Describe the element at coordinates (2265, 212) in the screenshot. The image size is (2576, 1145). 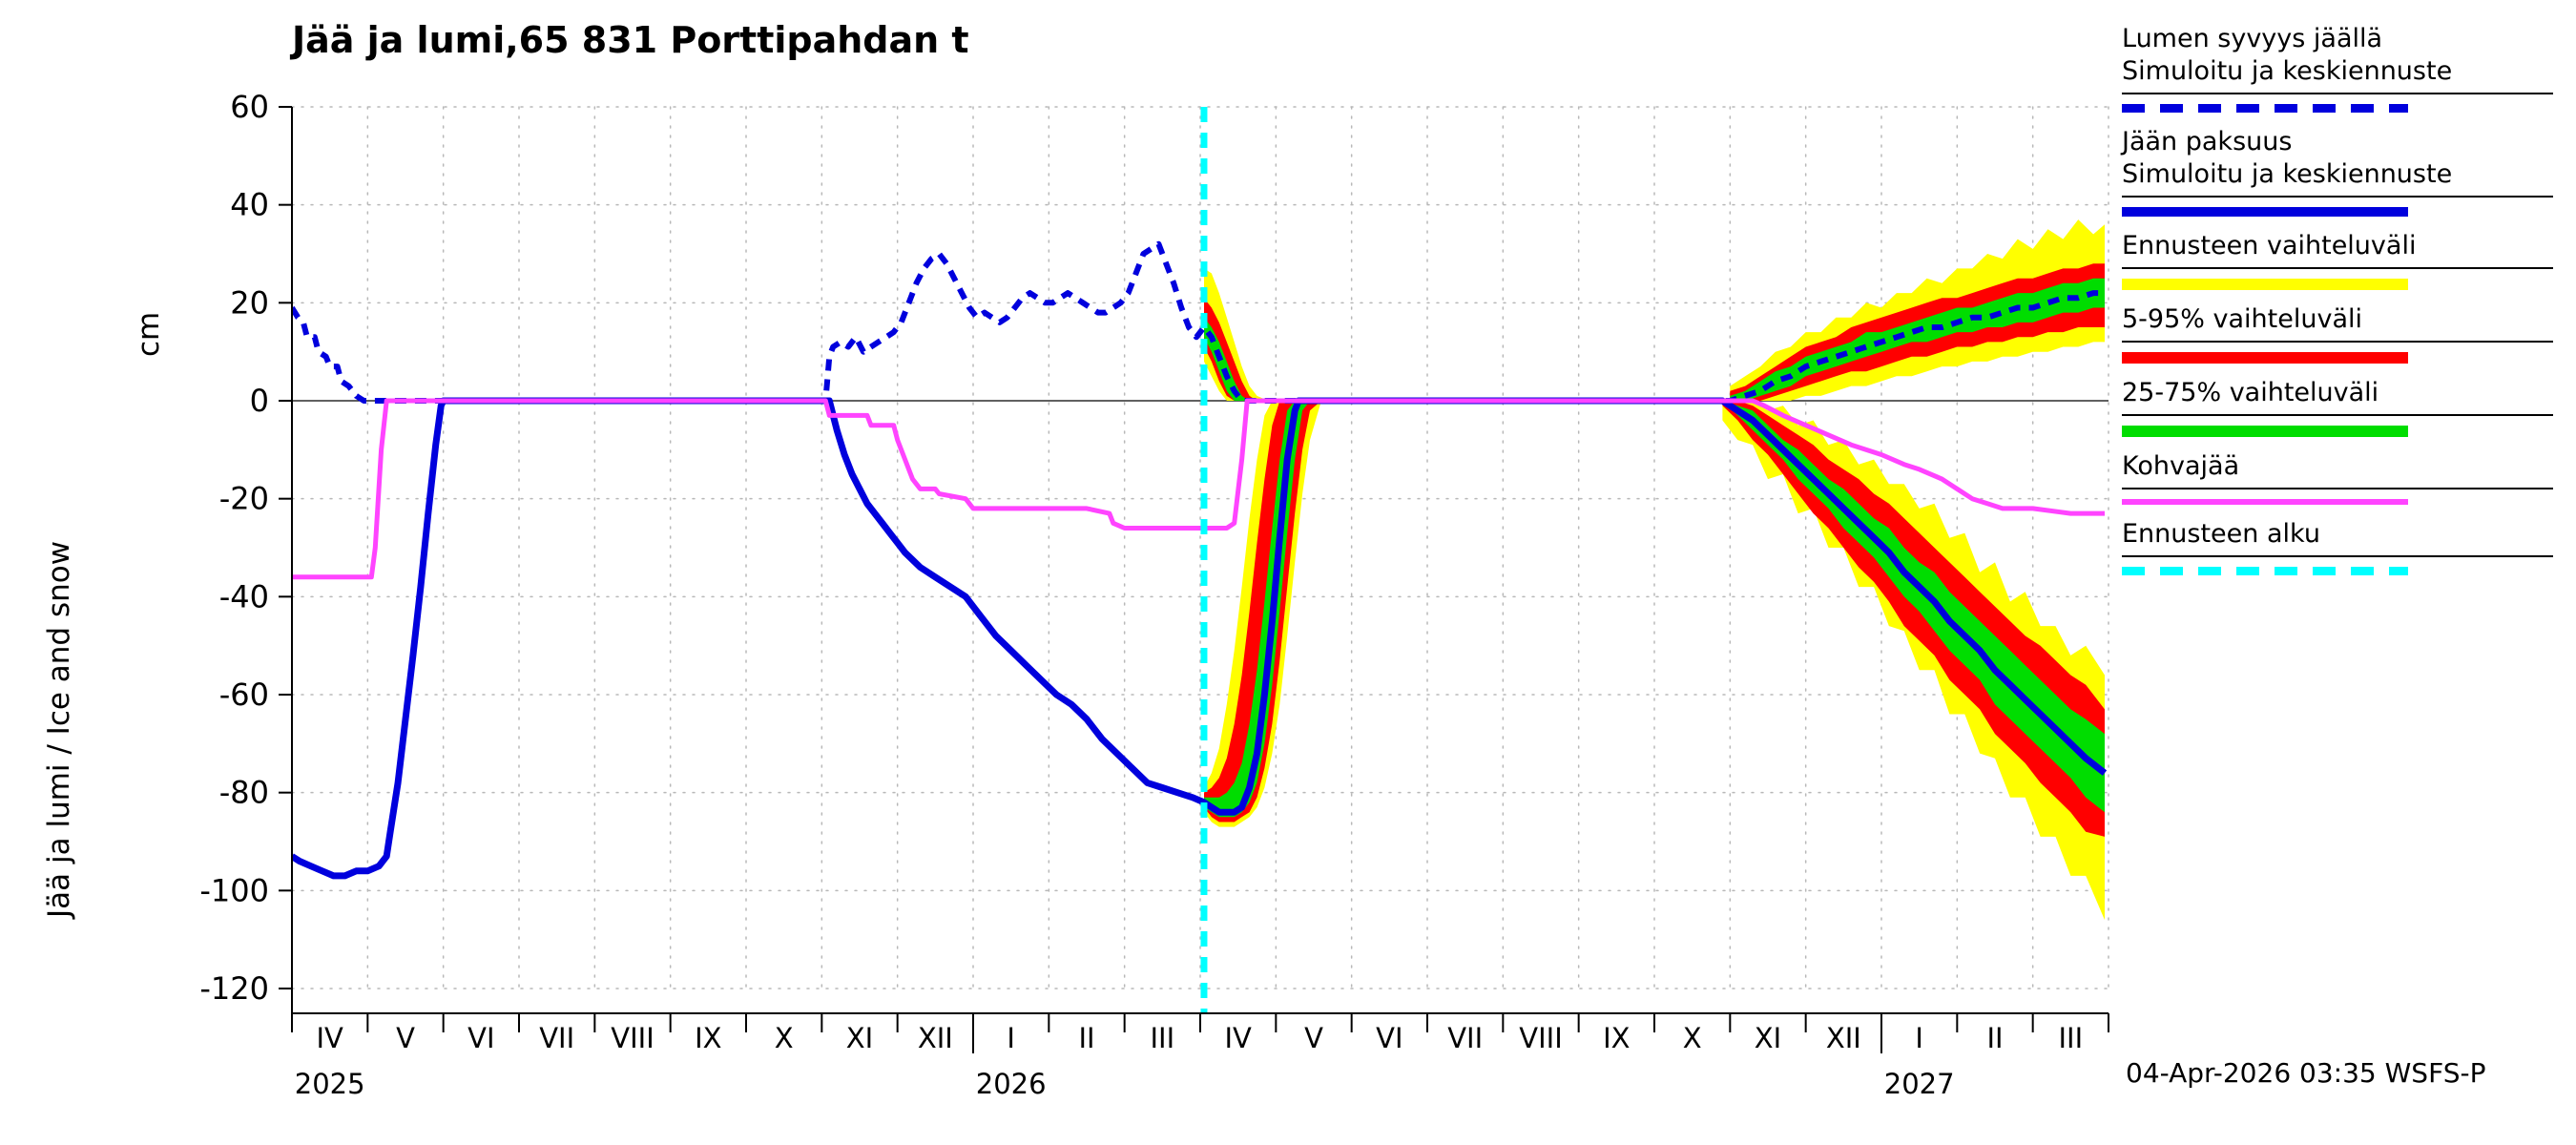
I see `legend-swatch-ice-thickness` at that location.